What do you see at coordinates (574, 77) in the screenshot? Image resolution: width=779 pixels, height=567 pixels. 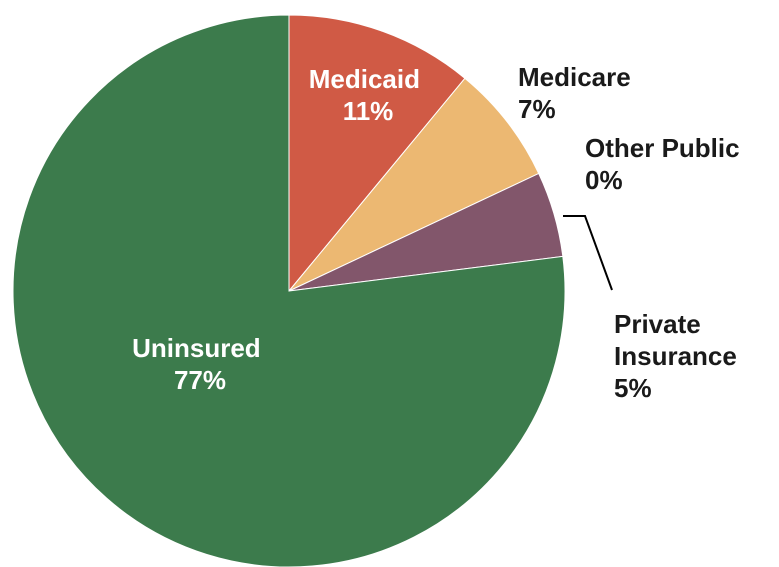 I see `slice-name-medicare: Medicare` at bounding box center [574, 77].